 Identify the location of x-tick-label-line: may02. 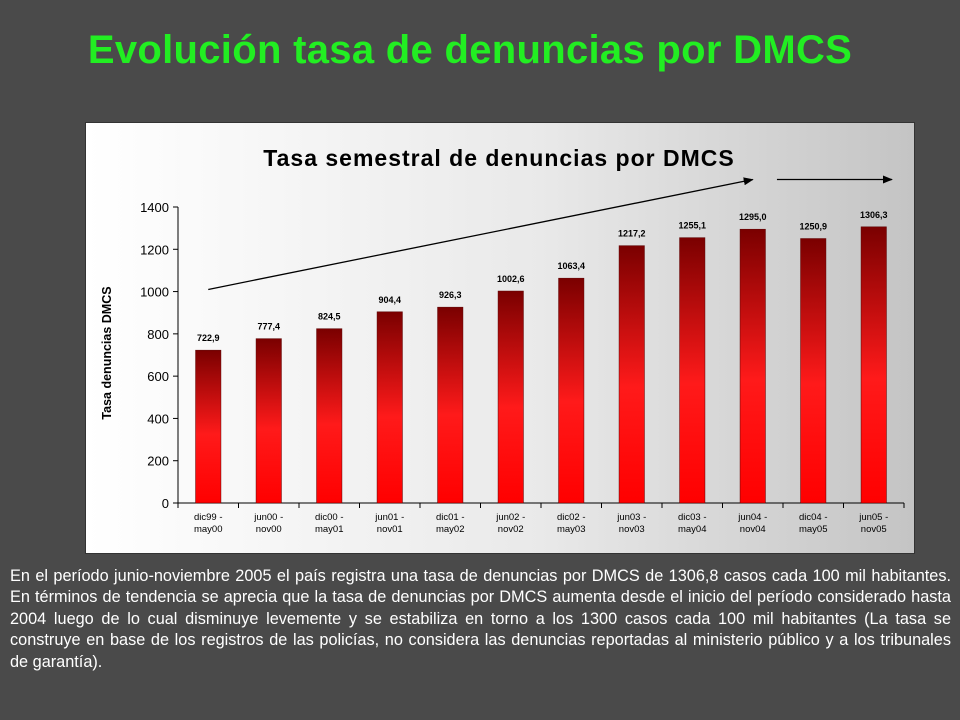
(450, 529).